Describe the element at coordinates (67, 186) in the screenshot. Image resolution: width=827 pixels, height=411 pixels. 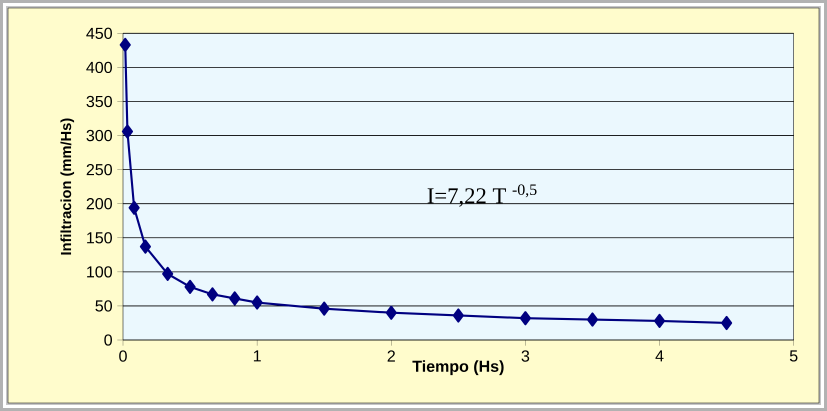
I see `y-axis-title: Infiltracion (mm/Hs)` at that location.